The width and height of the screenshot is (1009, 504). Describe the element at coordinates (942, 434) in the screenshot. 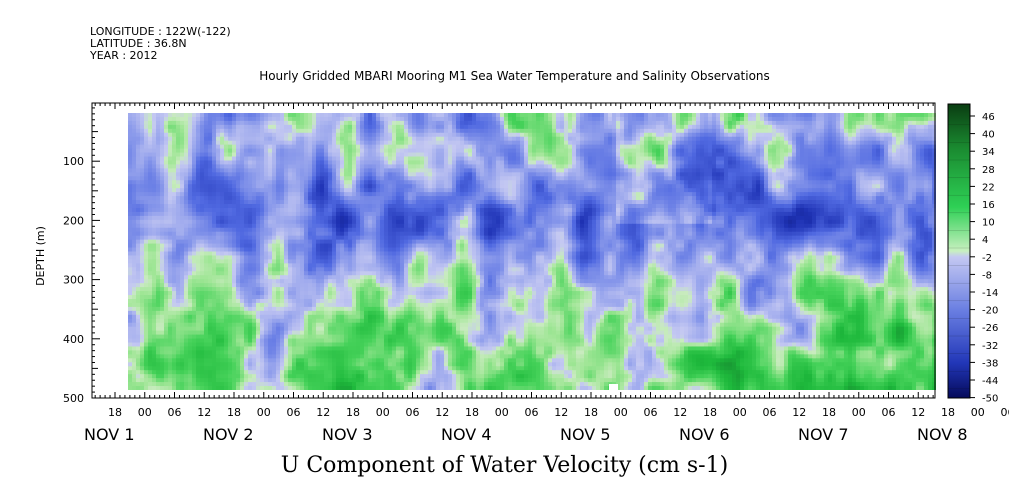

I see `x-day-label: NOV 8` at that location.